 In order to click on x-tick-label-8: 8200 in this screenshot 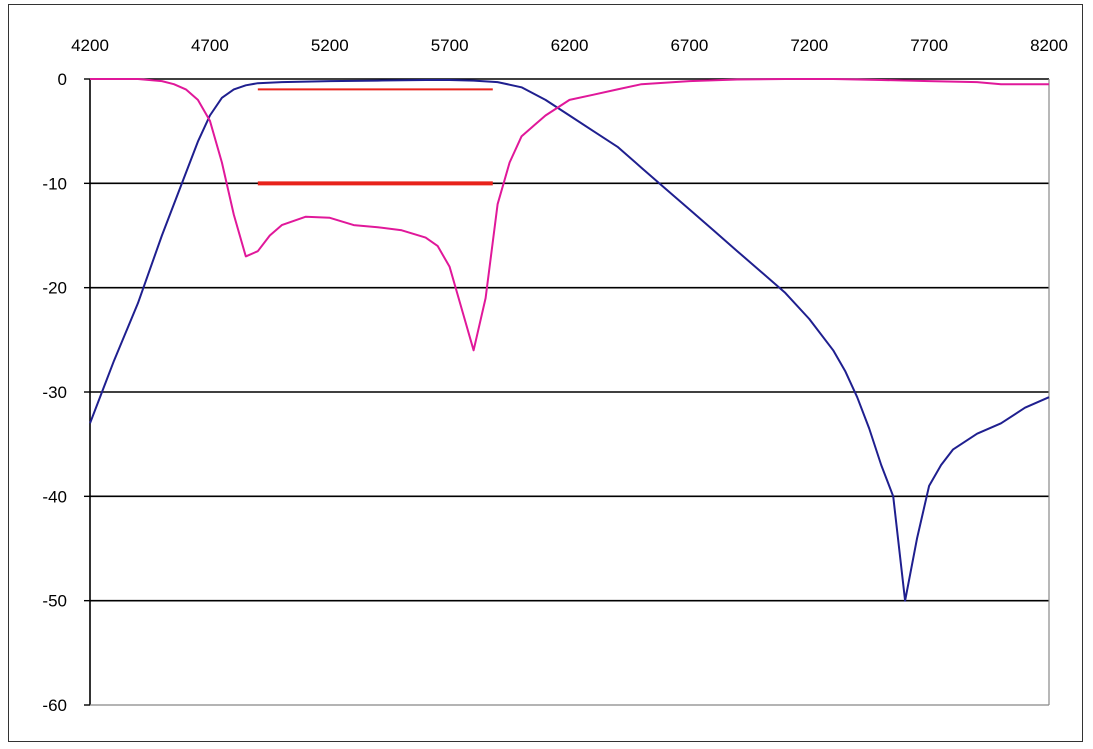, I will do `click(1049, 45)`.